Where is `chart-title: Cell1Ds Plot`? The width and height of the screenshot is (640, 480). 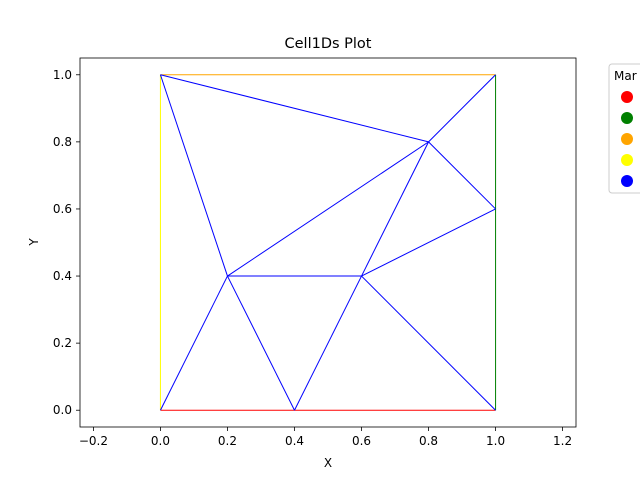 chart-title: Cell1Ds Plot is located at coordinates (328, 44).